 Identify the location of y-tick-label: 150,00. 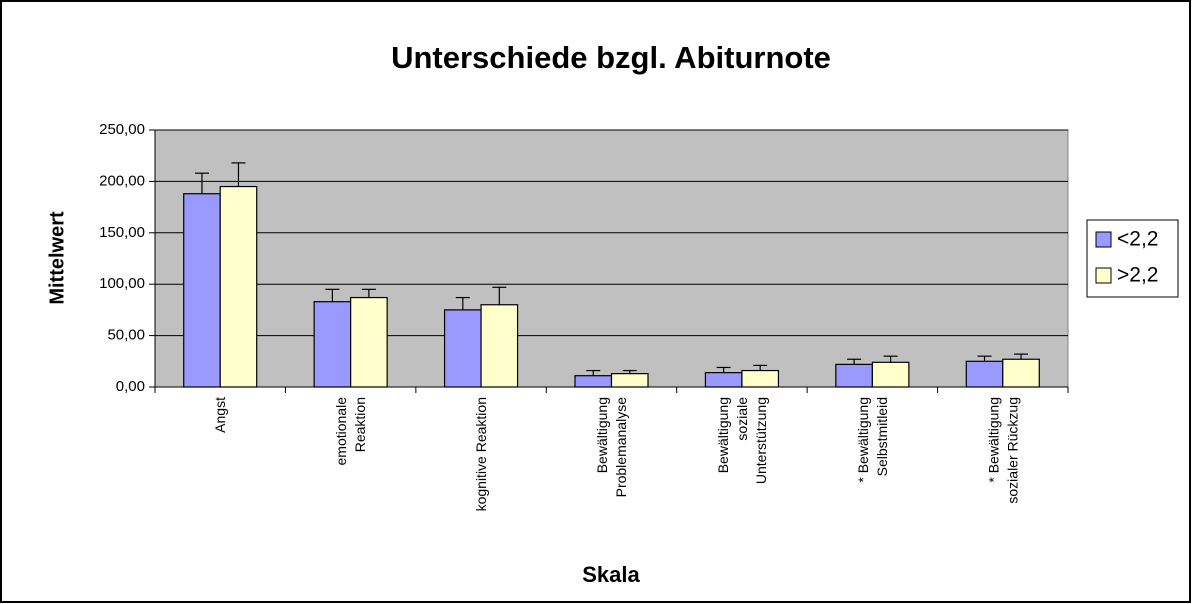
(122, 232).